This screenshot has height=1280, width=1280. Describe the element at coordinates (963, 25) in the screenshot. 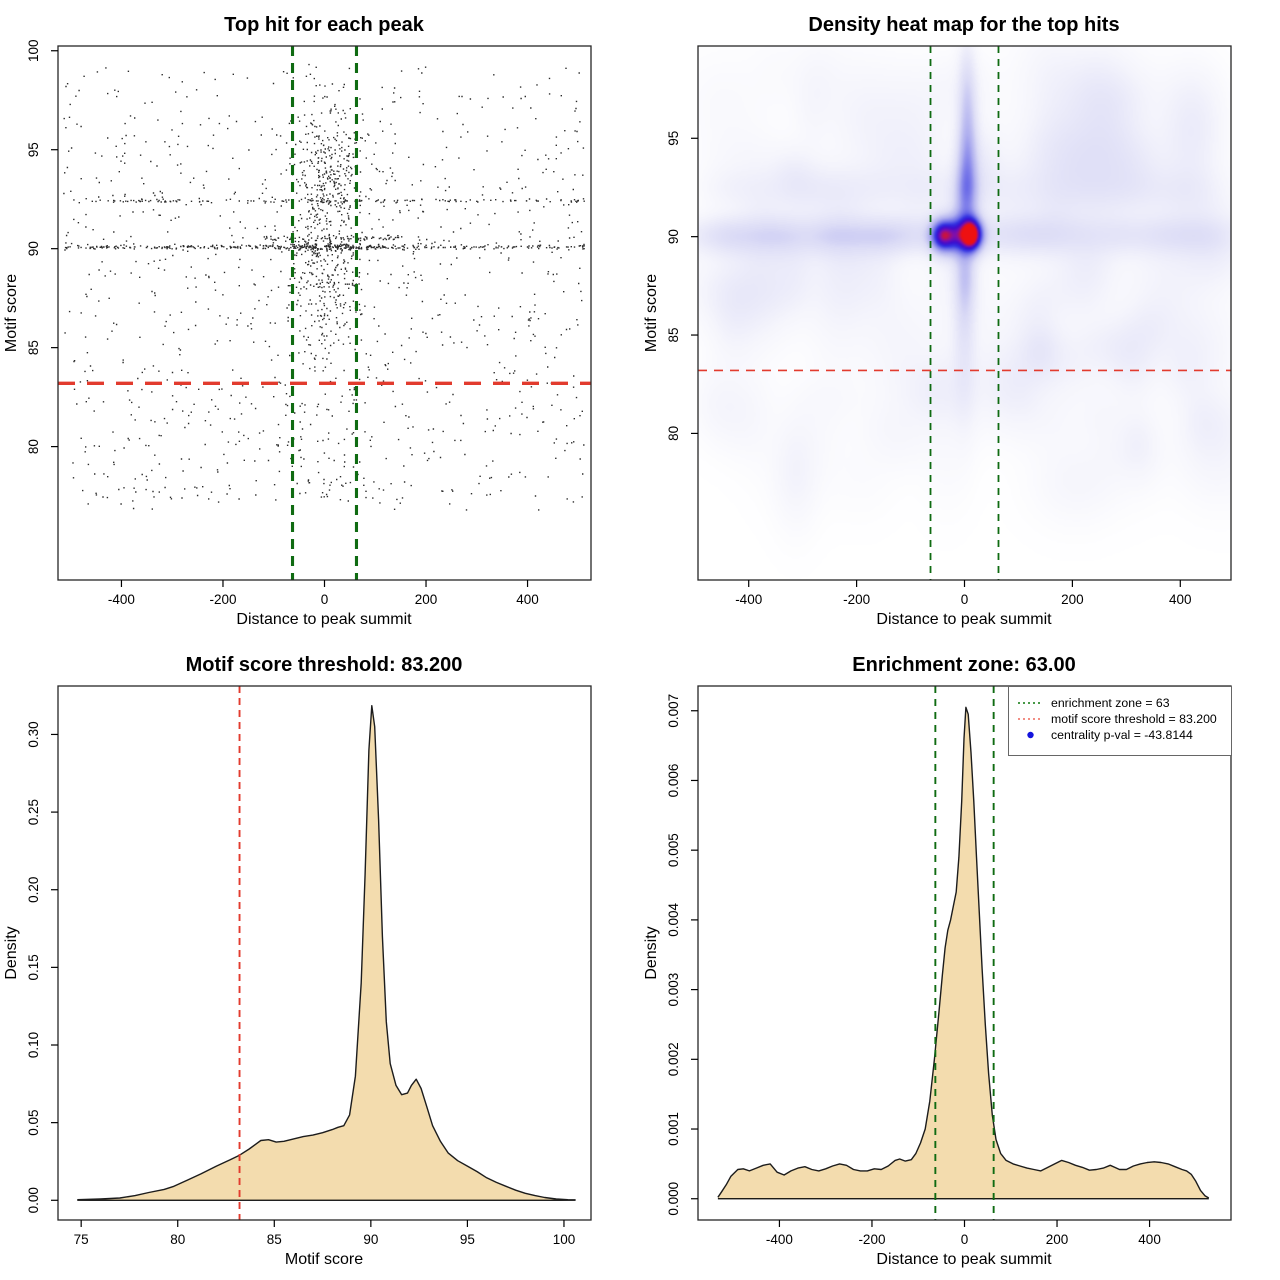

I see `chart-title: Density heat map for the top hits` at that location.